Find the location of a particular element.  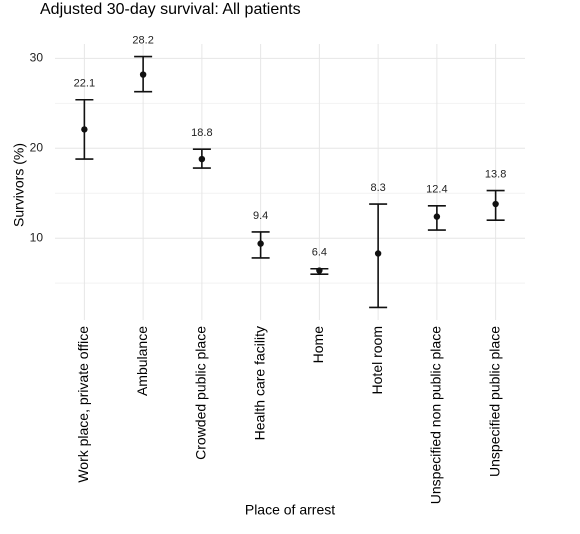

value-label: 8.3 is located at coordinates (377, 188).